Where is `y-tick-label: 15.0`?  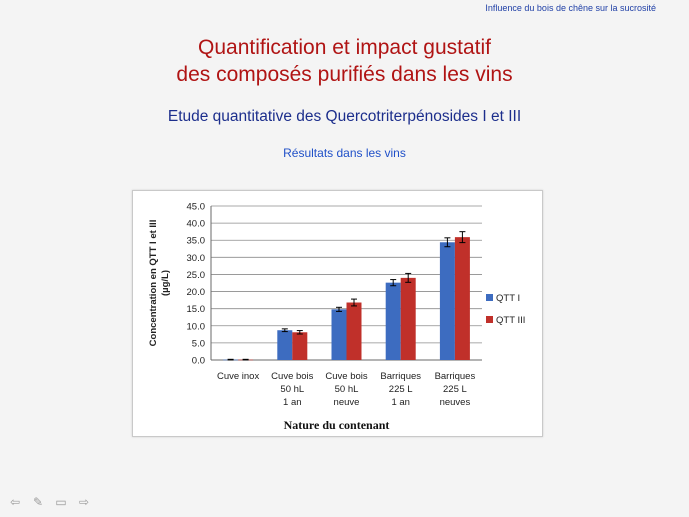
y-tick-label: 15.0 is located at coordinates (196, 309).